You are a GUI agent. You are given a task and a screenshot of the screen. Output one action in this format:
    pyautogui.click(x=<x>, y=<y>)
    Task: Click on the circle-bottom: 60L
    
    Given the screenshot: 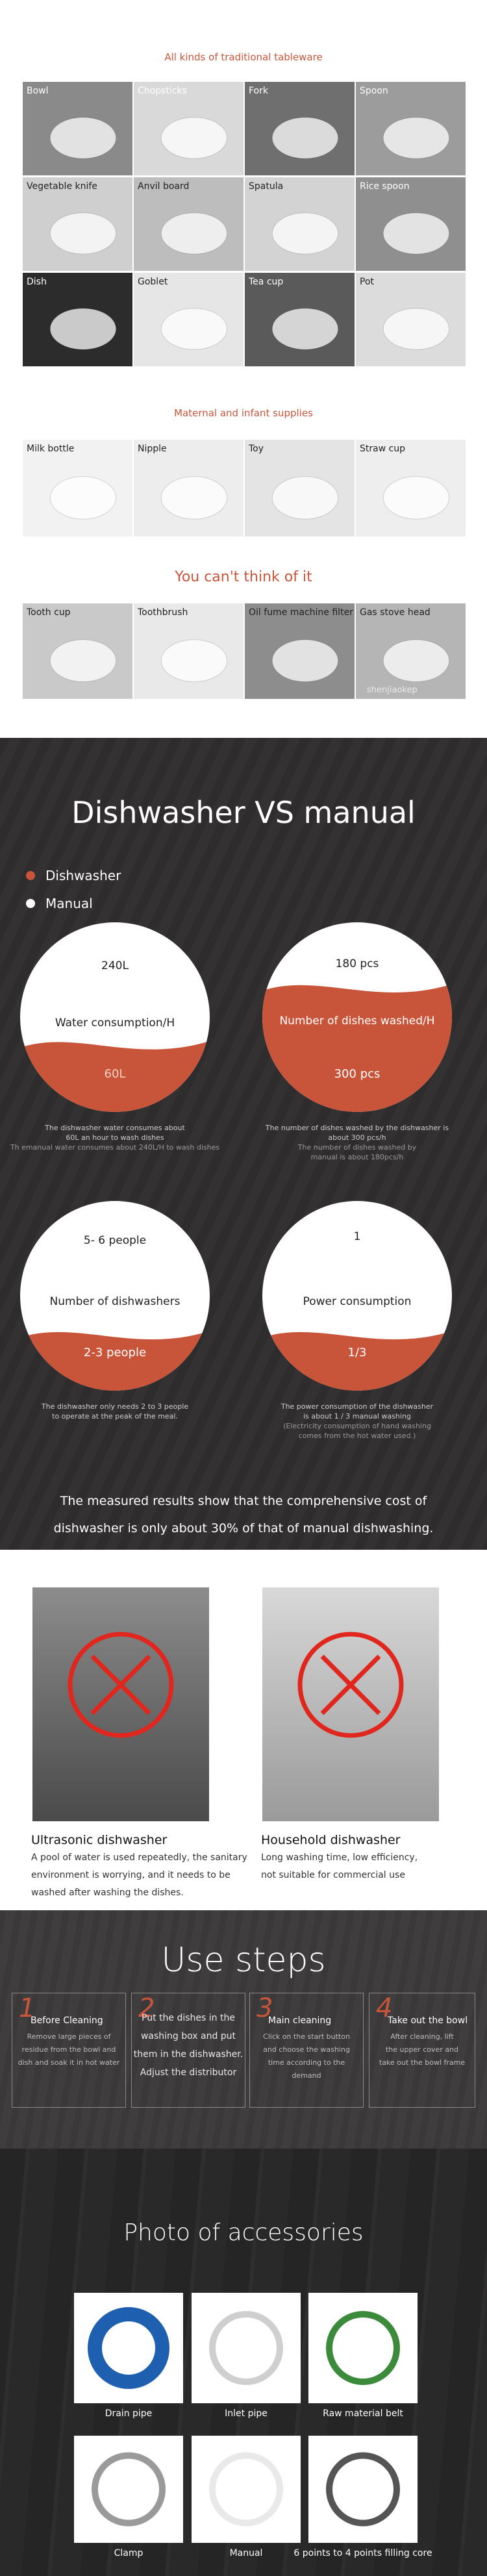 What is the action you would take?
    pyautogui.click(x=115, y=1074)
    